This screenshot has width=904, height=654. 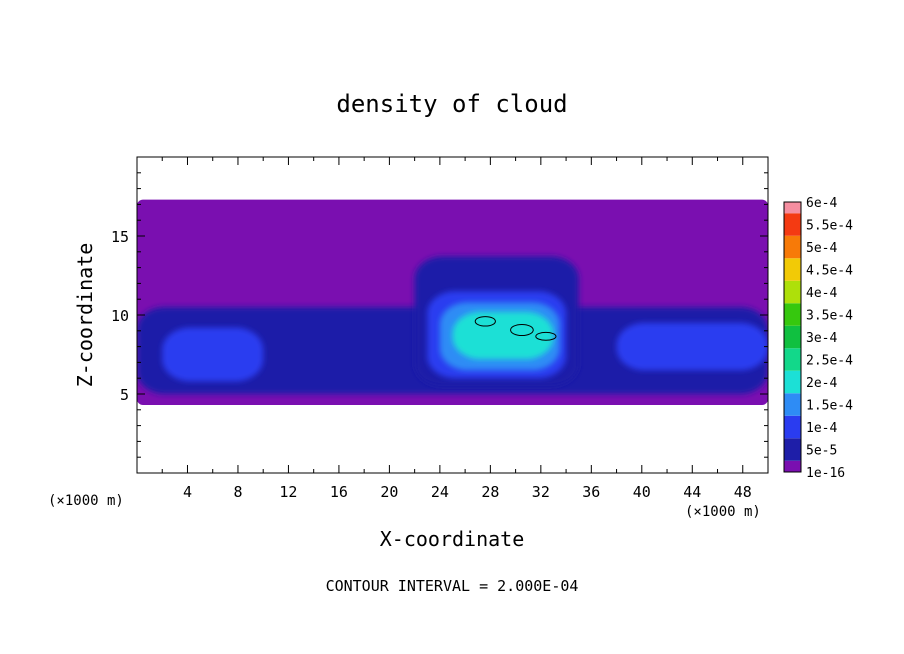 I want to click on x-tick-label: 20, so click(x=389, y=492).